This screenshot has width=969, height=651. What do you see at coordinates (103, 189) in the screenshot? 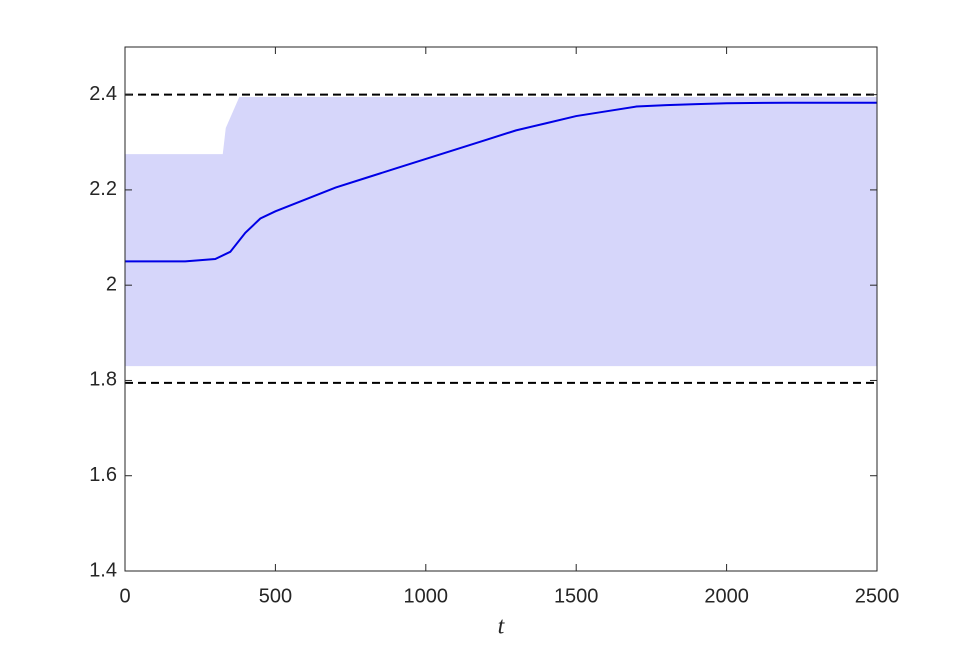
I see `y-tick-label: 2.2` at bounding box center [103, 189].